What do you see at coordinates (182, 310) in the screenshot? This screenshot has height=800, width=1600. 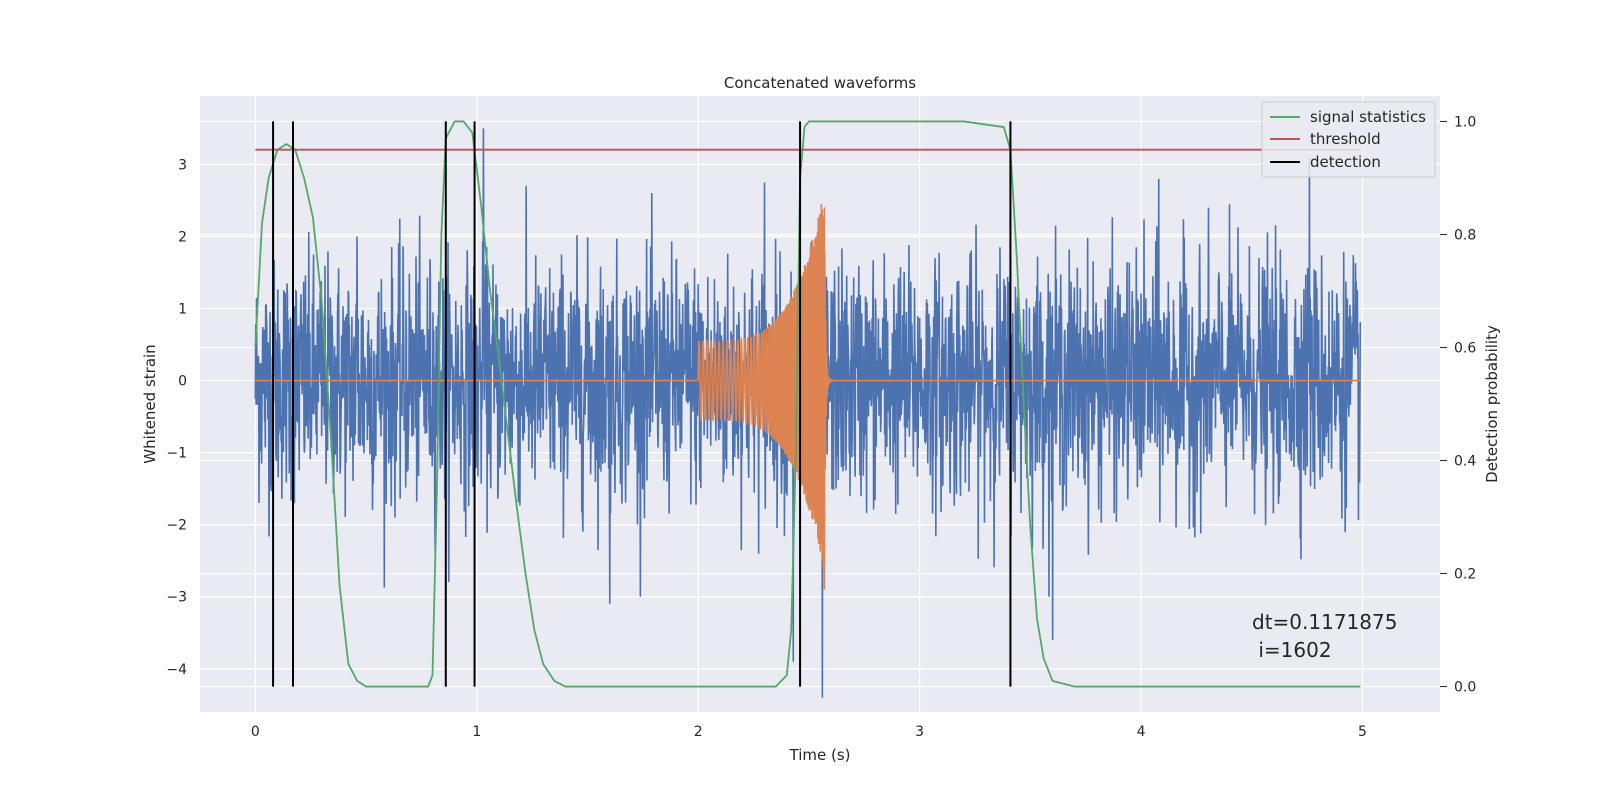 I see `y-tick-label-5: 1` at bounding box center [182, 310].